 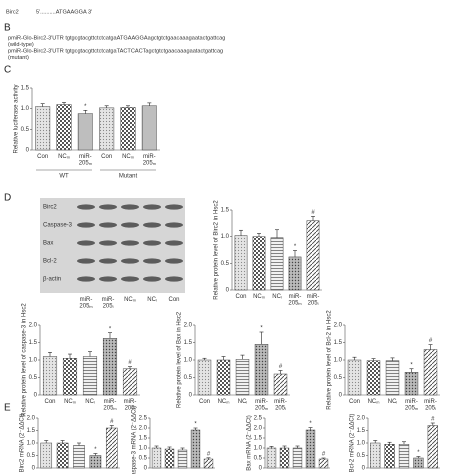 I want to click on sequence: 5'..........ATGAAGGA 3', so click(x=64, y=12).